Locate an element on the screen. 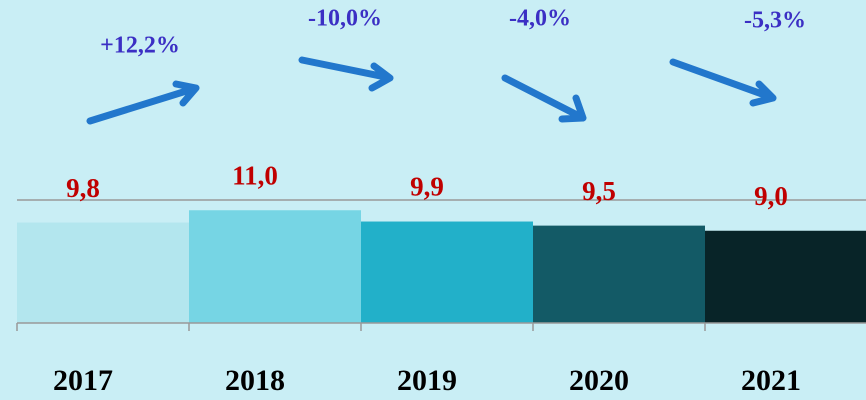  value-label: 9,0 is located at coordinates (771, 196).